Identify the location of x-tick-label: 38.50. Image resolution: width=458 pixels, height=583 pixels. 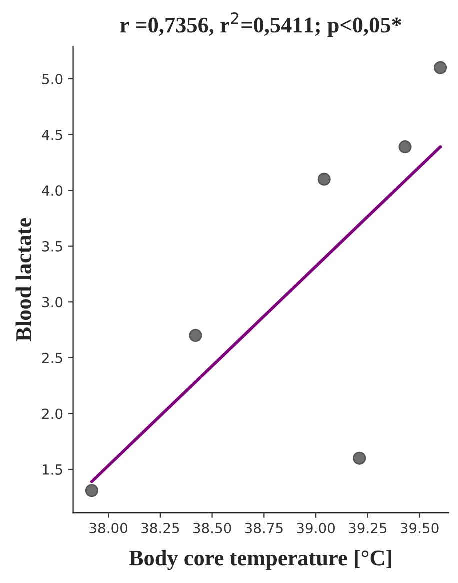
(212, 528).